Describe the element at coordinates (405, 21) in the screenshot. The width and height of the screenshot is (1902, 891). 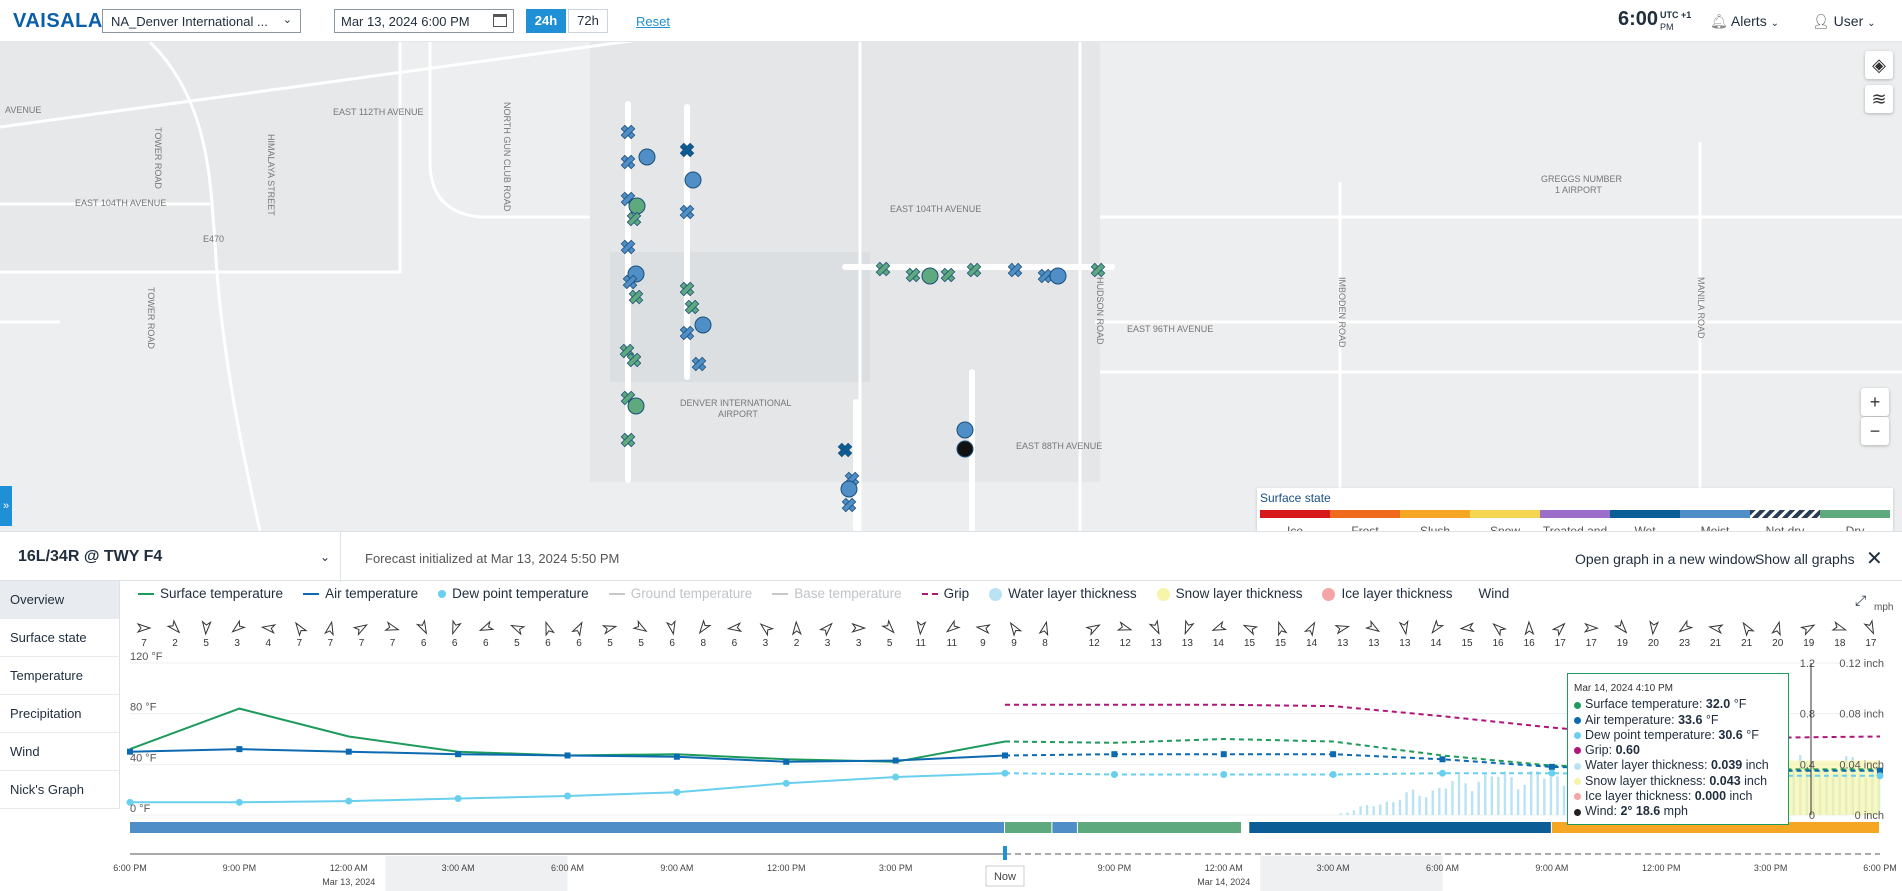
I see `datetime-value: Mar 13, 2024 6:00 PM` at that location.